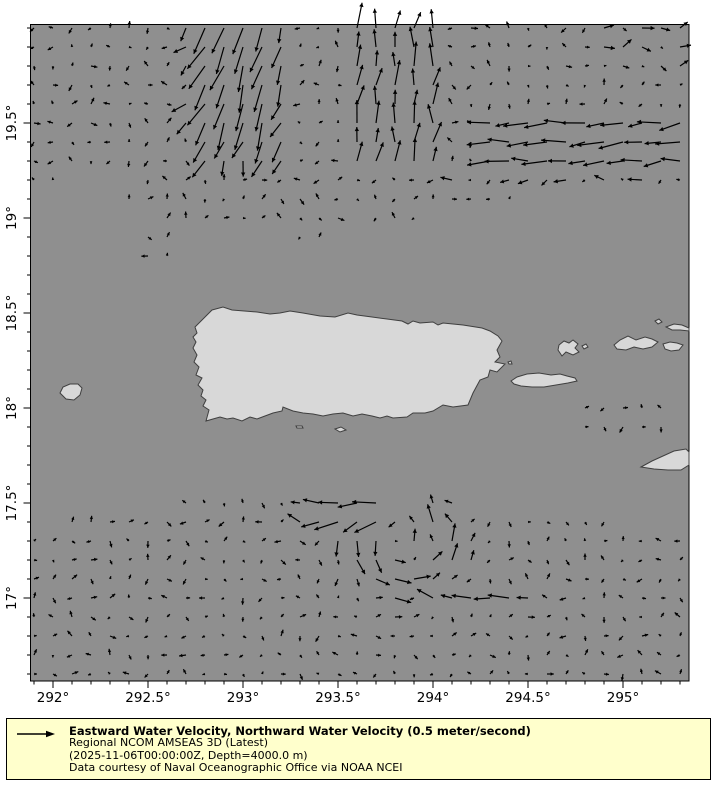 The image size is (720, 800). Describe the element at coordinates (349, 364) in the screenshot. I see `island-puerto-rico` at that location.